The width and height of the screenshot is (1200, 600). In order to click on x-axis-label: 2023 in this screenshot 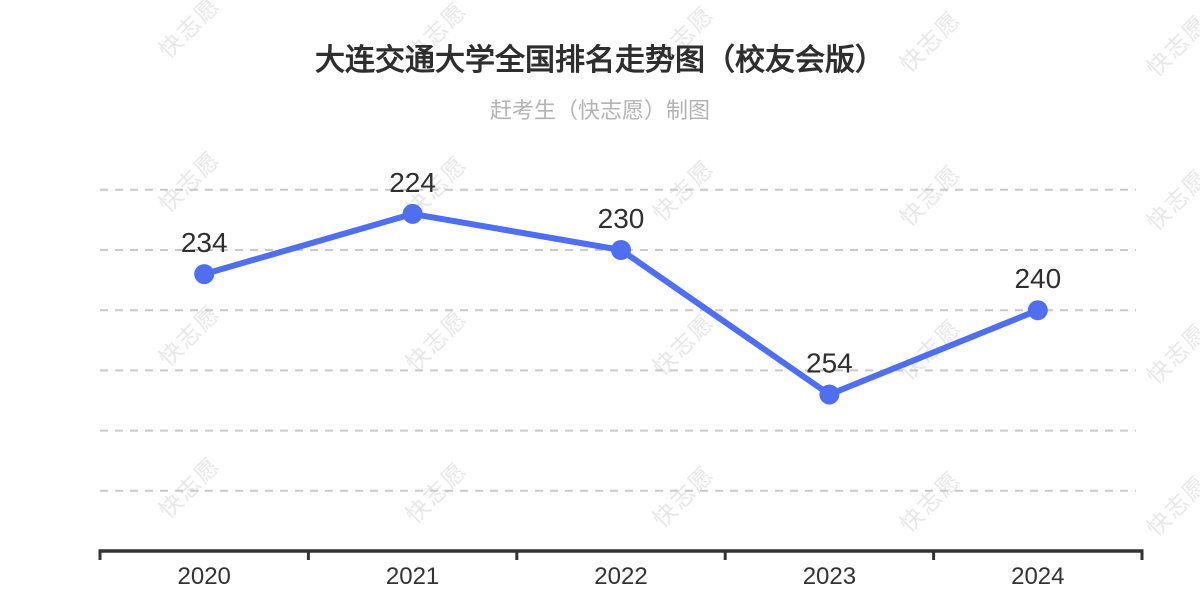, I will do `click(829, 576)`.